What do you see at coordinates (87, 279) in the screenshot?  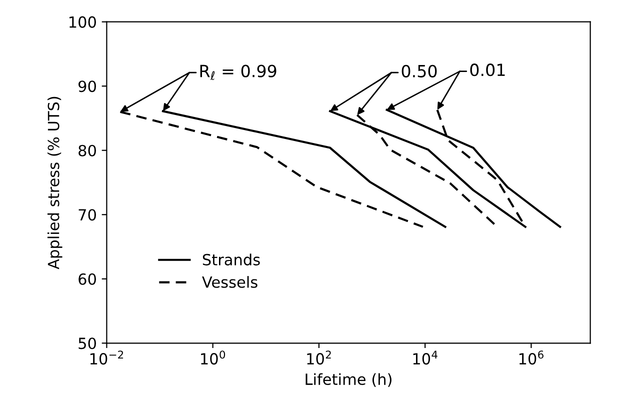 I see `y-tick-label: 60` at bounding box center [87, 279].